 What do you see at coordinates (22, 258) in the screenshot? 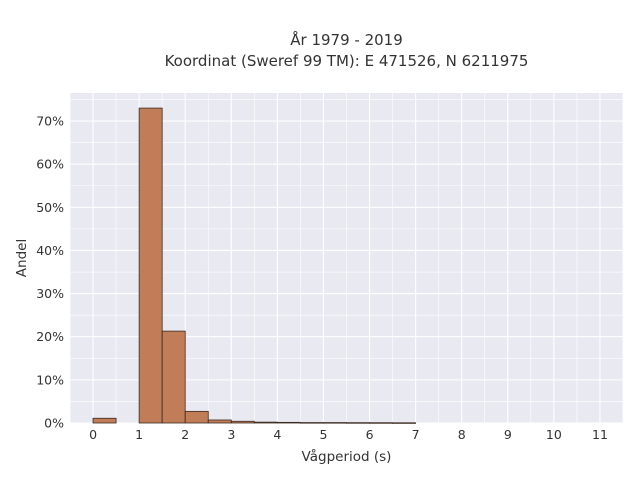
I see `y-axis-label: Andel` at bounding box center [22, 258].